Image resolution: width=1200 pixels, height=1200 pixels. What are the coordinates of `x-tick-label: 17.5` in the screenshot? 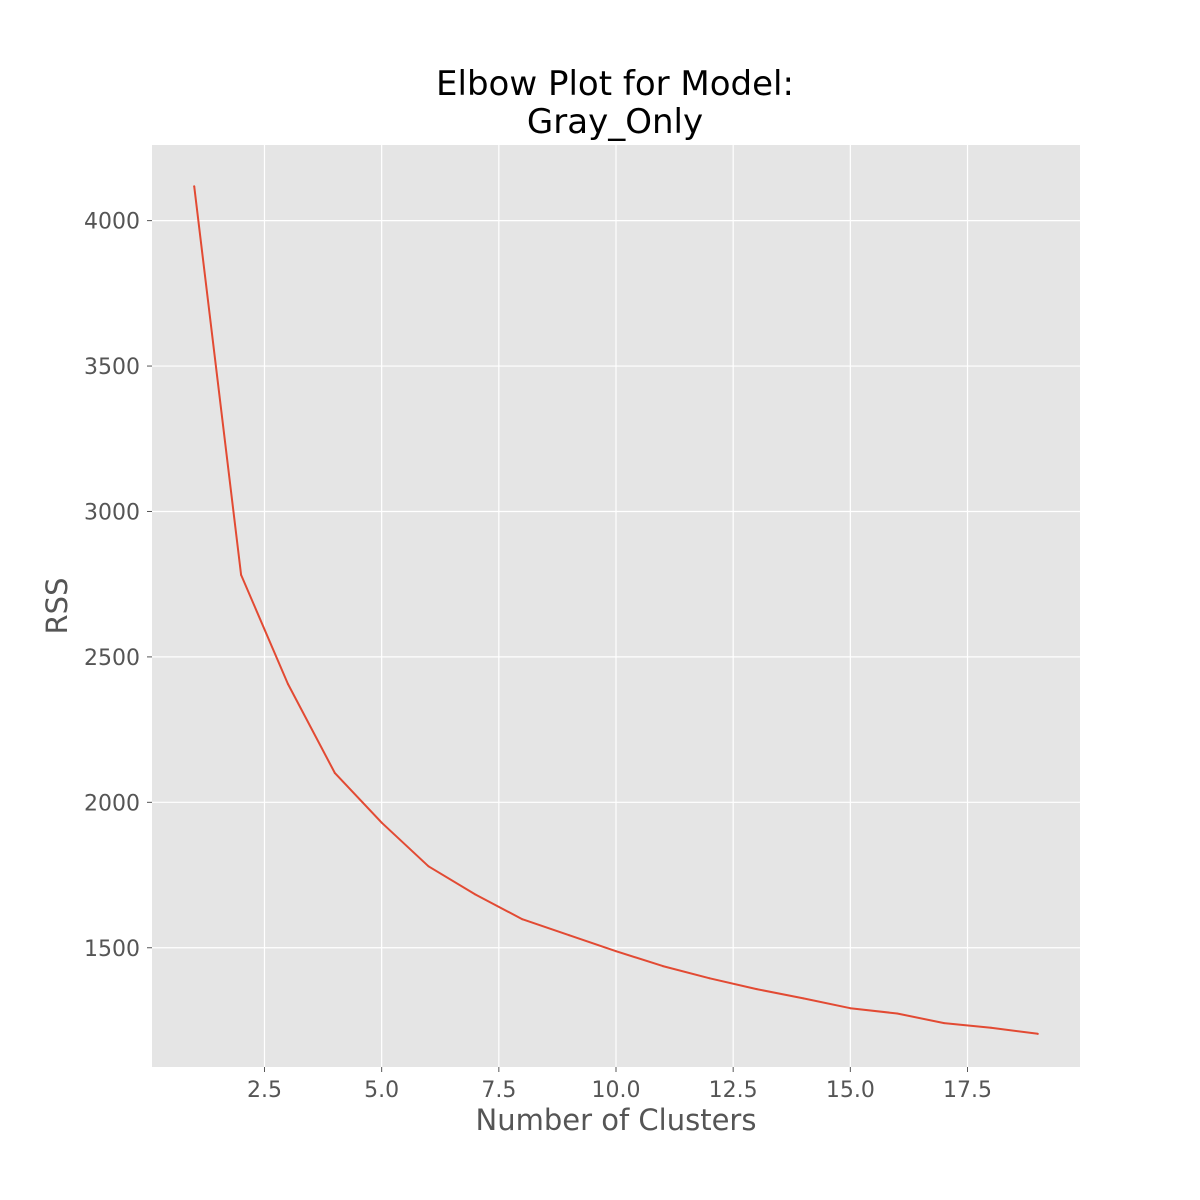 It's located at (967, 1090).